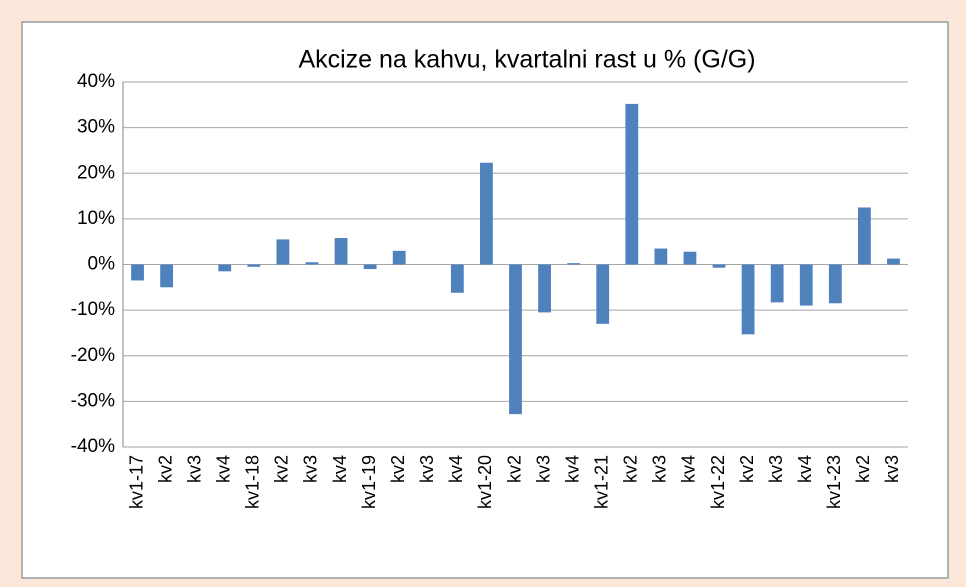 The width and height of the screenshot is (966, 587). Describe the element at coordinates (96, 127) in the screenshot. I see `y-tick-label: 30%` at that location.